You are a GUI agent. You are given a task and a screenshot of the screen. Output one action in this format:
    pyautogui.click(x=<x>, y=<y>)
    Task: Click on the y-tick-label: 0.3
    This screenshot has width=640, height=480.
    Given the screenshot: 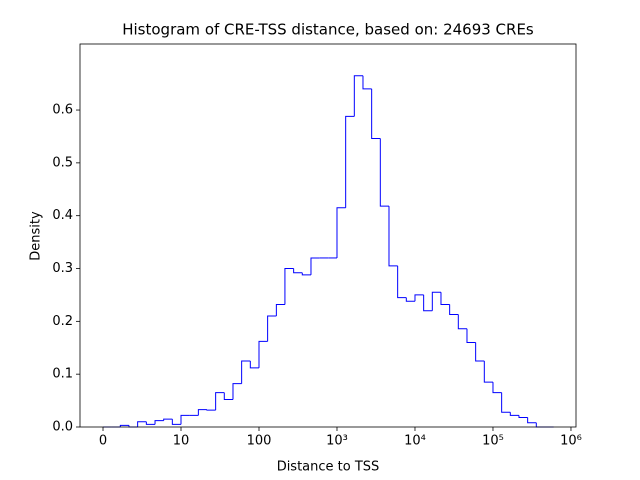 What is the action you would take?
    pyautogui.click(x=62, y=268)
    